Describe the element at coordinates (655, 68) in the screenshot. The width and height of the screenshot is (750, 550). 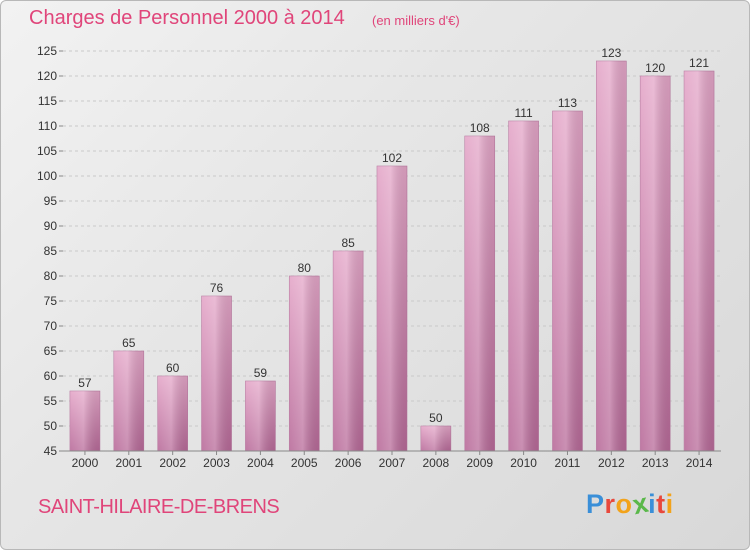
I see `data-label: 120` at that location.